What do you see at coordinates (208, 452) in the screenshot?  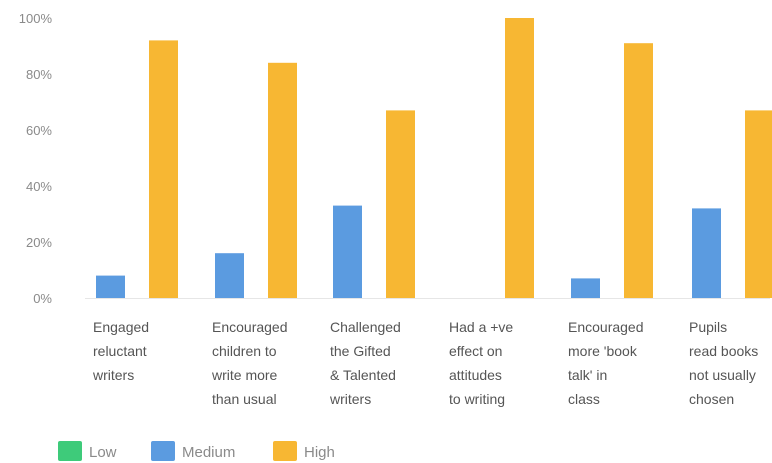 I see `legend-label: Medium` at bounding box center [208, 452].